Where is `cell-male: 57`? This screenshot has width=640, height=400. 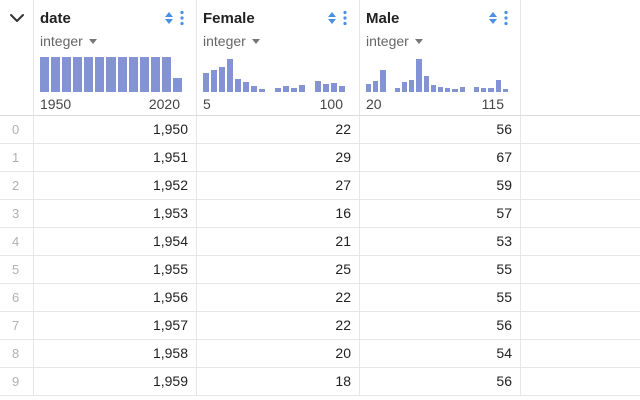 cell-male: 57 is located at coordinates (440, 213).